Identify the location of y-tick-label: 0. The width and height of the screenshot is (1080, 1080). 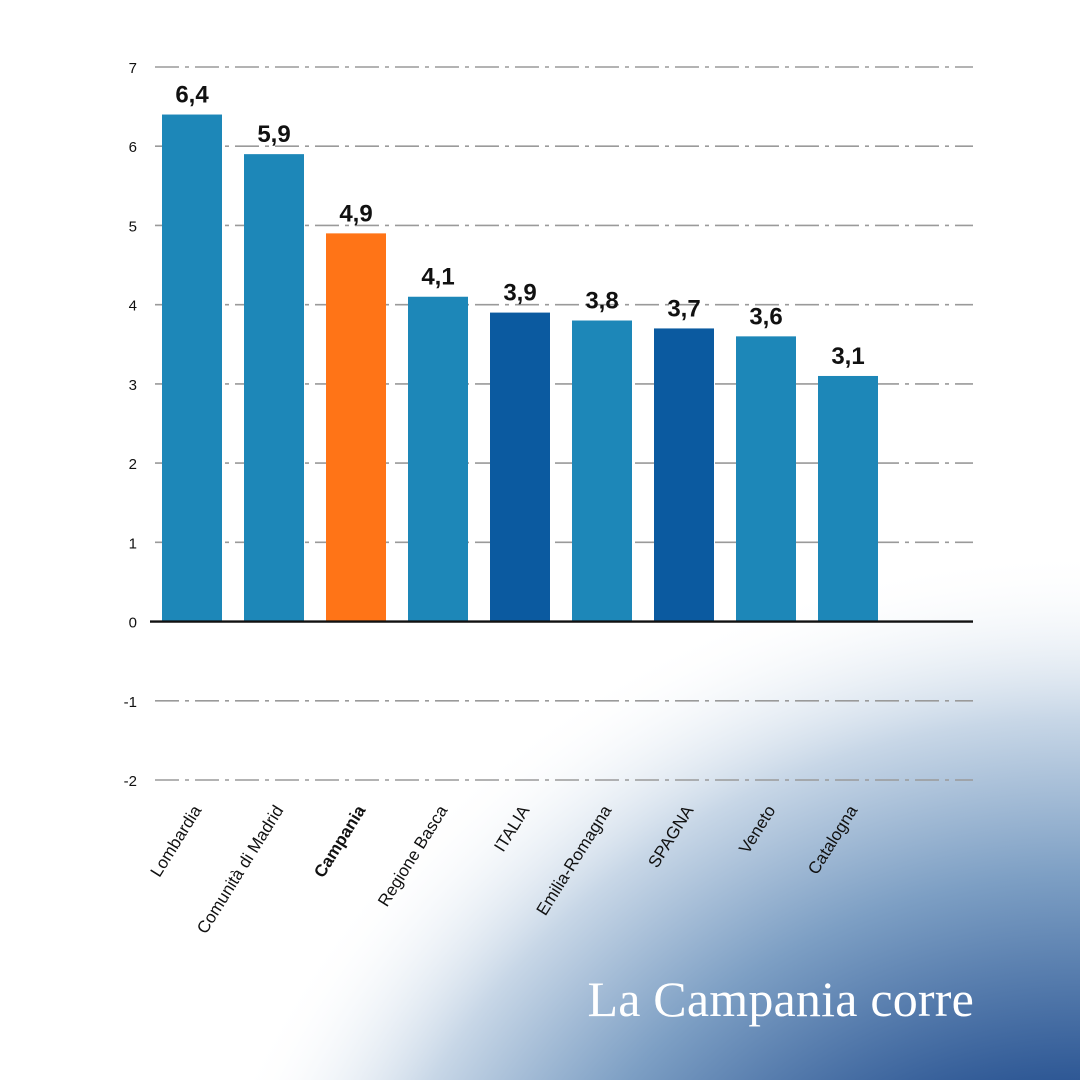
(133, 623).